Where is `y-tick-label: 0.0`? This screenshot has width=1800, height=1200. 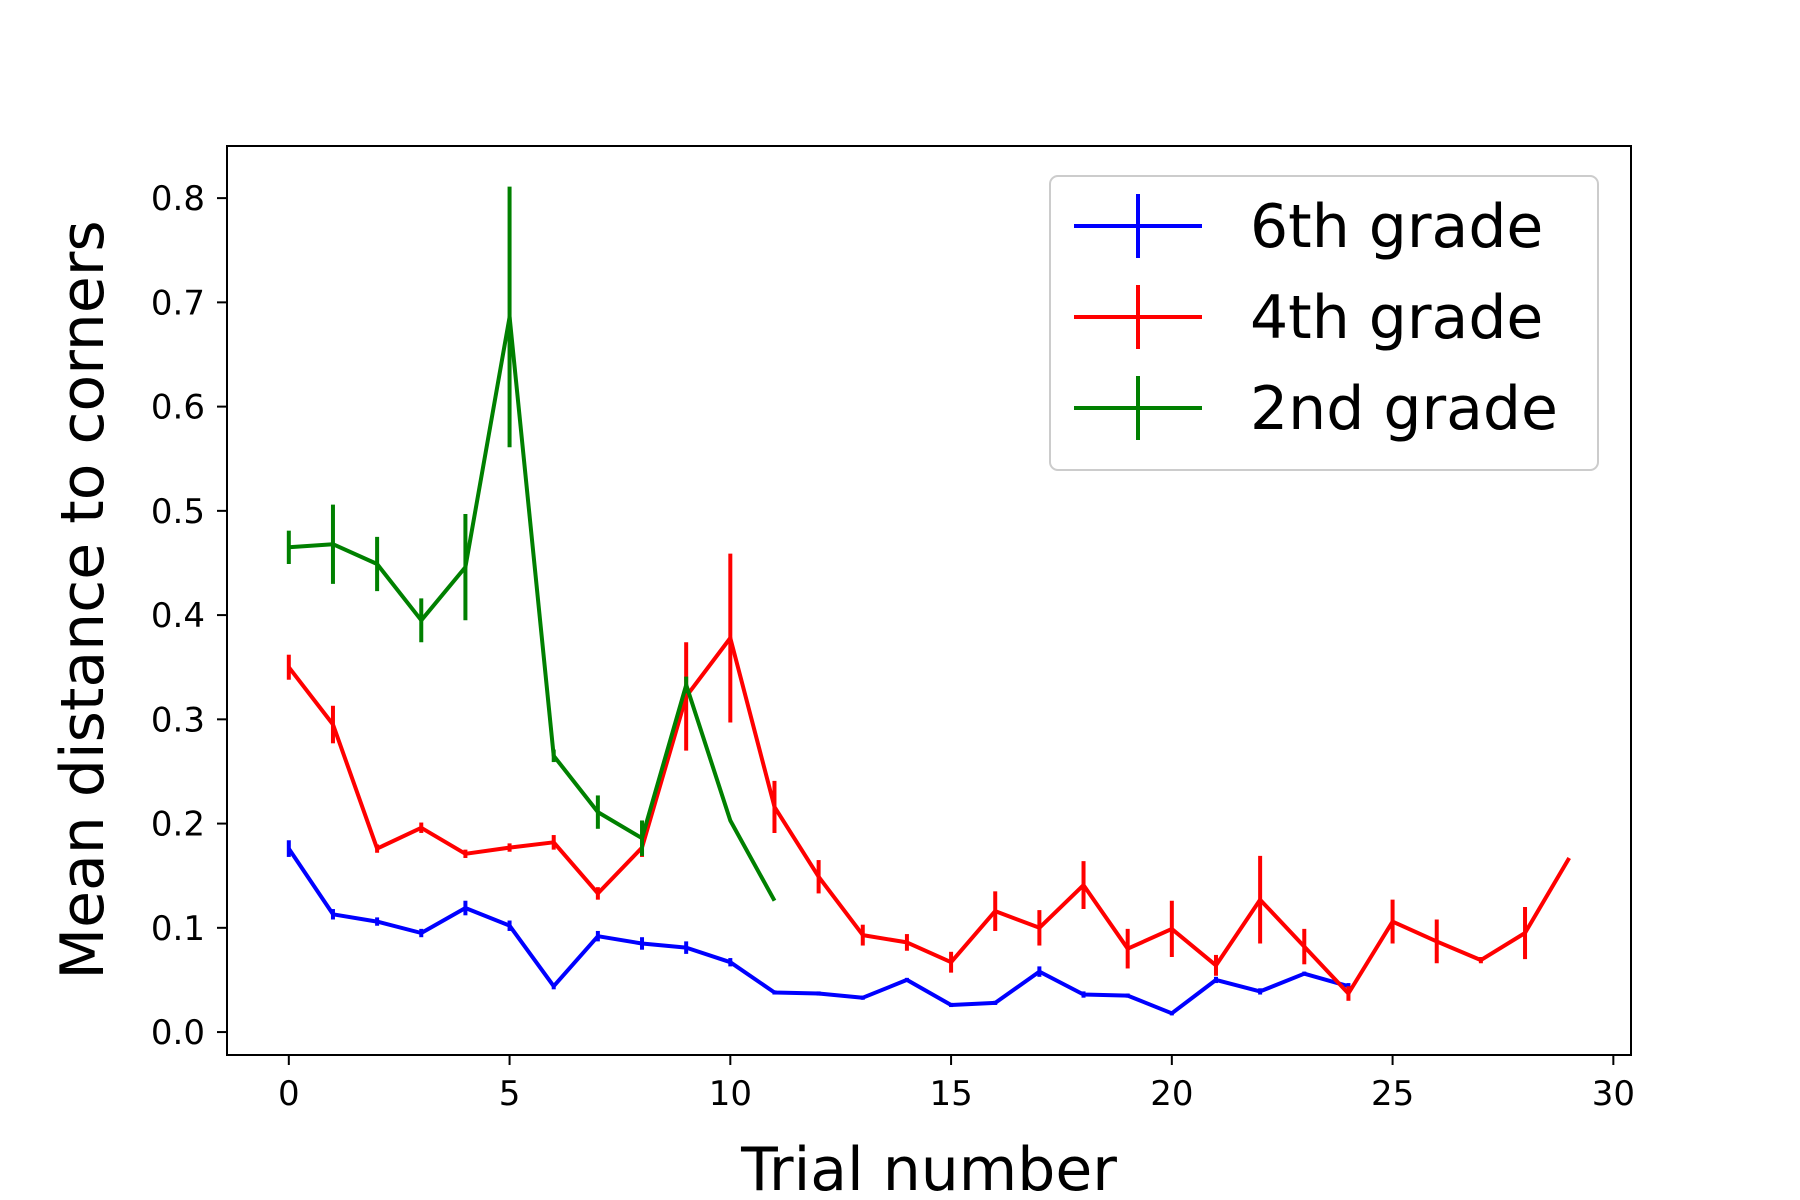 y-tick-label: 0.0 is located at coordinates (178, 1033).